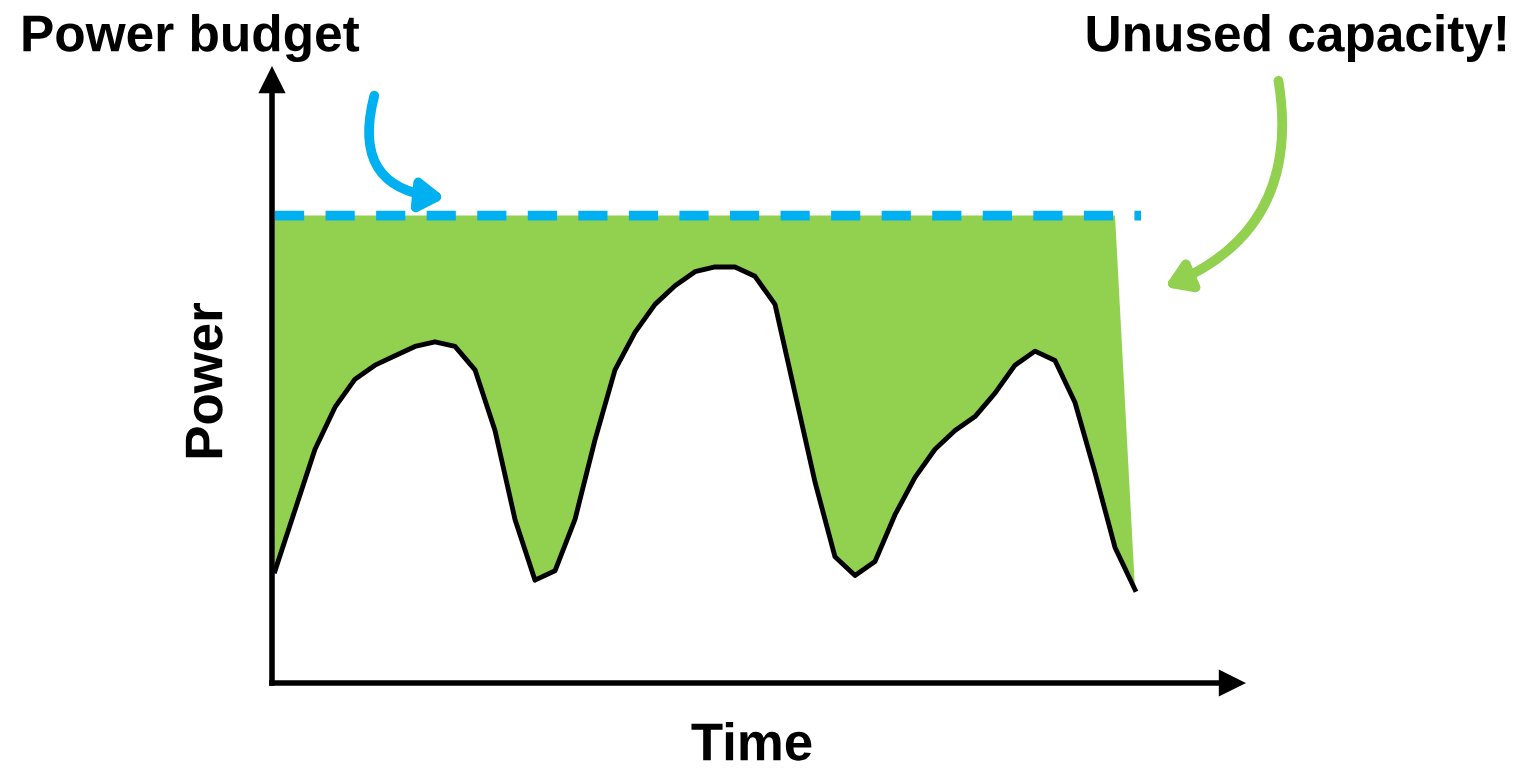  I want to click on y-axis-title: Power, so click(204, 380).